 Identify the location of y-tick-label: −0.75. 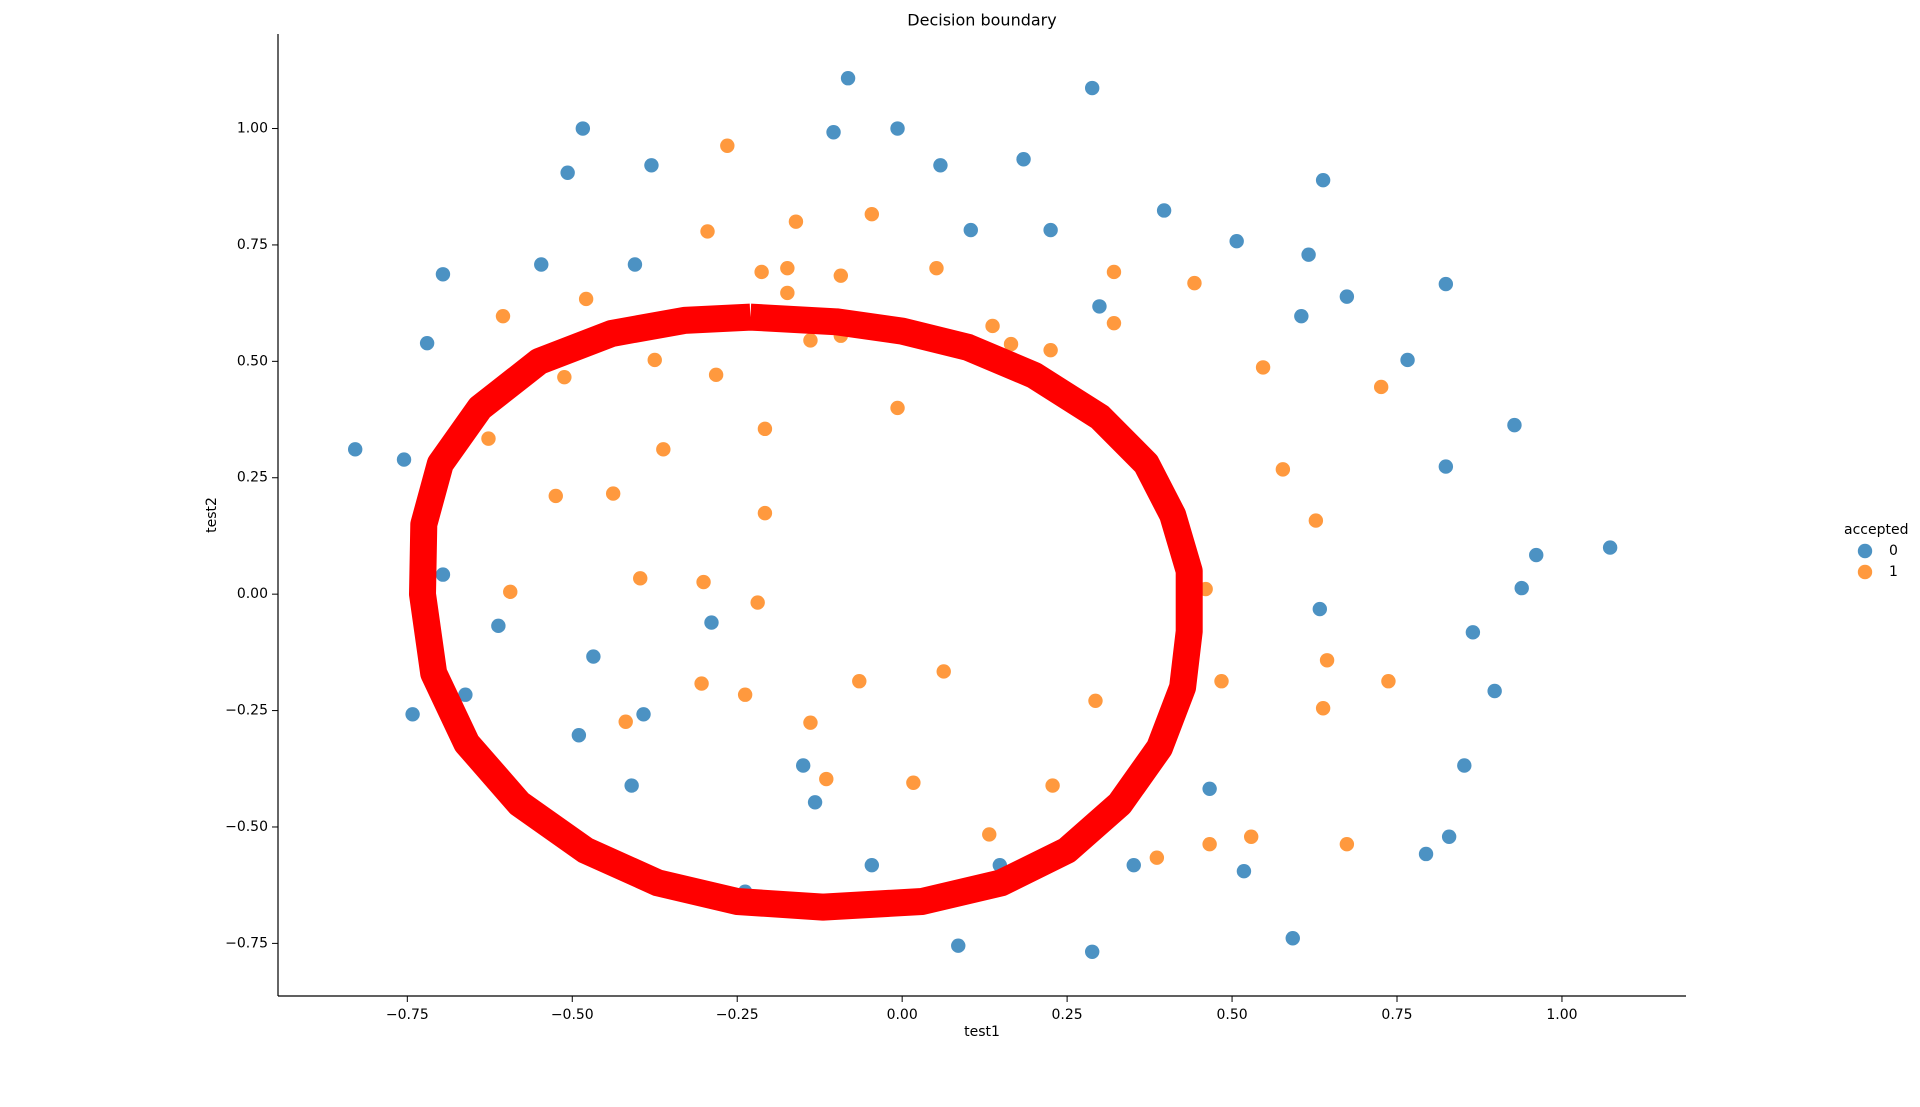
(246, 943).